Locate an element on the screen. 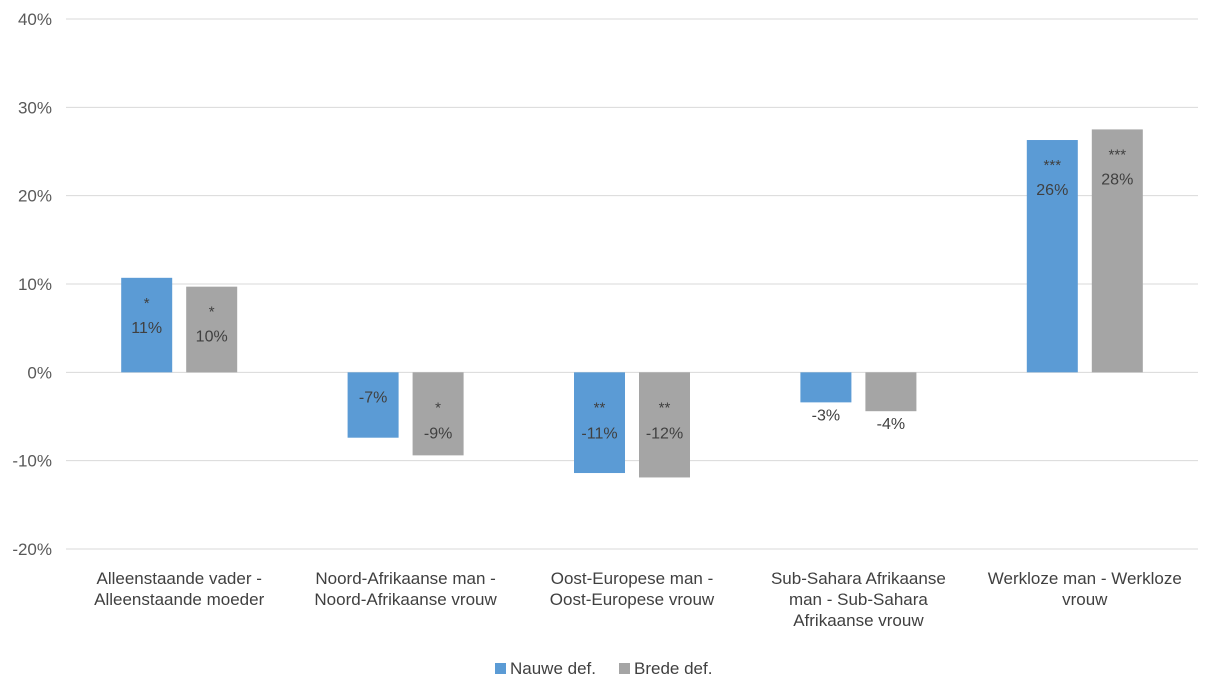 This screenshot has height=684, width=1206. data-label: -9% is located at coordinates (438, 433).